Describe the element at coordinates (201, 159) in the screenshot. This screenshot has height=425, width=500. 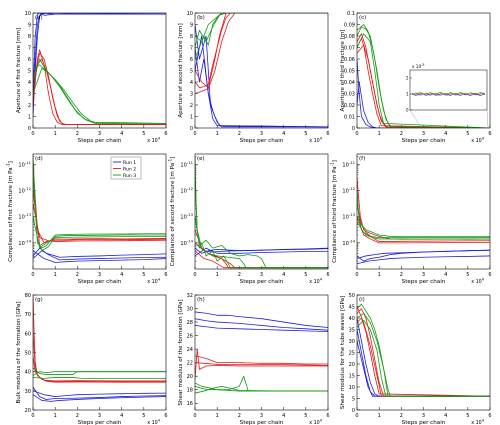
I see `panel-label: (e)` at that location.